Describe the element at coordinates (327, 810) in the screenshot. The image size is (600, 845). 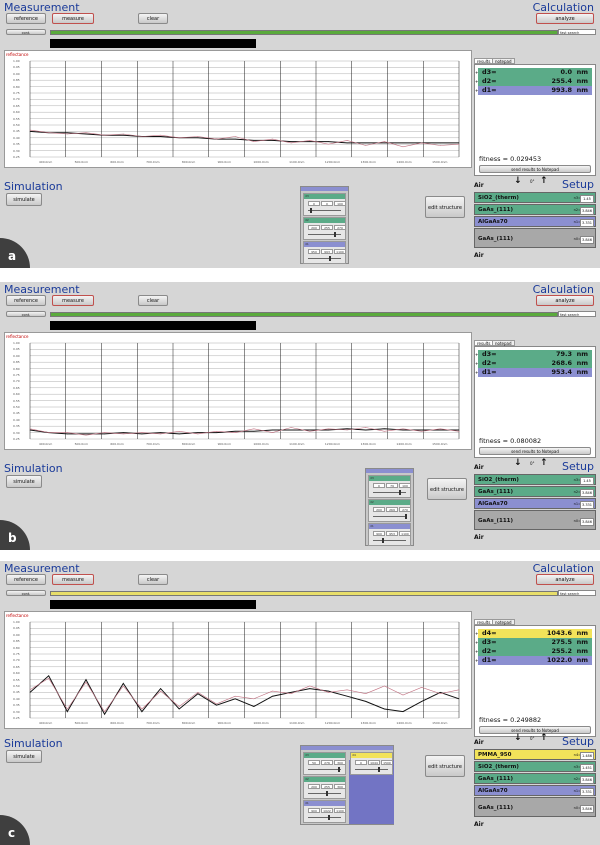
I see `slider-value-field: 1022` at that location.